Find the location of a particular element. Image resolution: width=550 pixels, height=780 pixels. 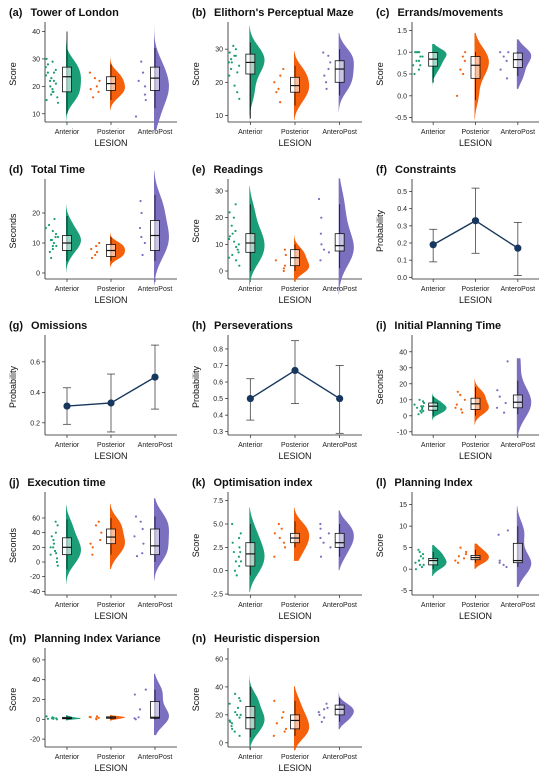

panel-title-text: Readings is located at coordinates (238, 170).